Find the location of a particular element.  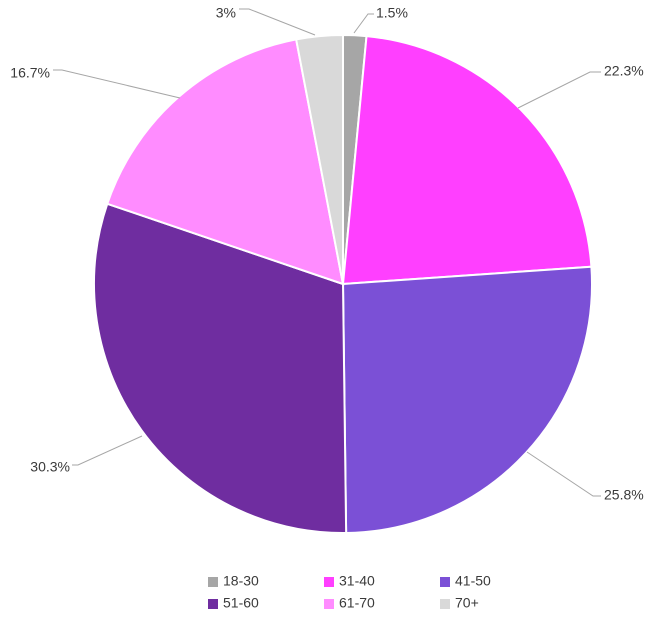

data-label-41-50: 25.8% is located at coordinates (624, 495).